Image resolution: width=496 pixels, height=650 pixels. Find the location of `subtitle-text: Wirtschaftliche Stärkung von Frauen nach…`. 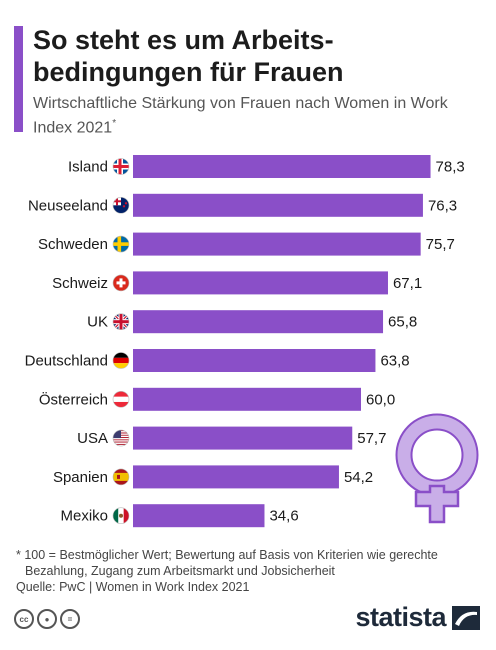

subtitle-text: Wirtschaftliche Stärkung von Frauen nach… is located at coordinates (240, 116).